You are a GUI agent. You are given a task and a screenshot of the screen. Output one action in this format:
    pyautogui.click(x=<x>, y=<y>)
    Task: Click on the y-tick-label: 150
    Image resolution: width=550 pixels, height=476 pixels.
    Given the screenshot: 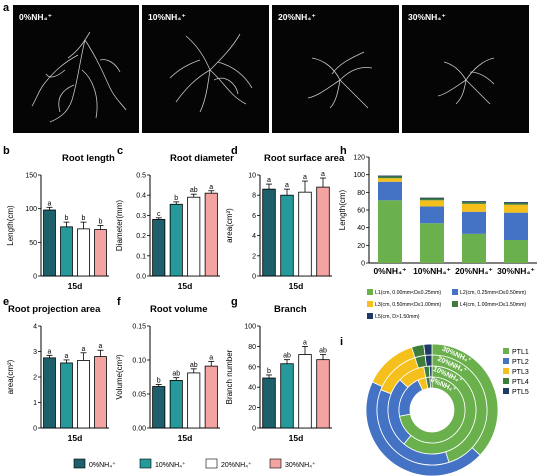 What is the action you would take?
    pyautogui.click(x=31, y=176)
    